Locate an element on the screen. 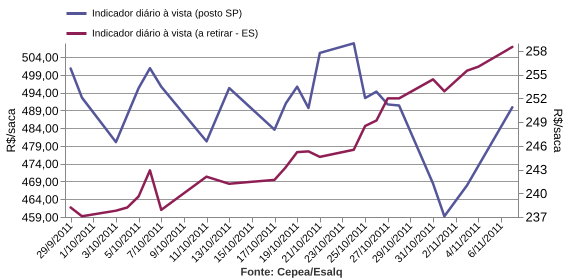 The width and height of the screenshot is (570, 280). y2-tick-label: 240 is located at coordinates (537, 193).